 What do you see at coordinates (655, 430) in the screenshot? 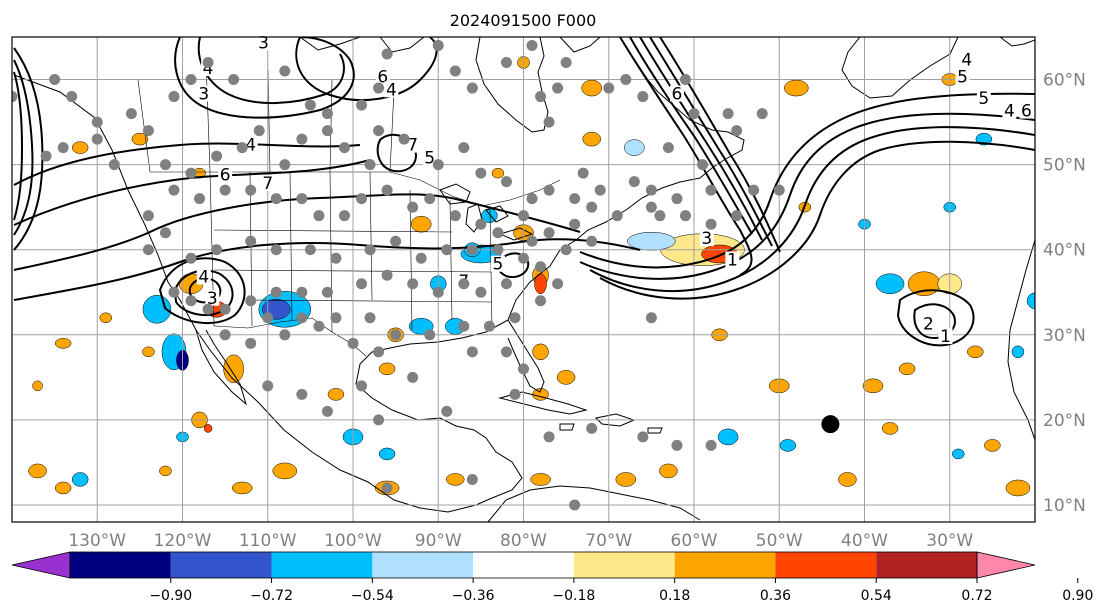
I see `puerto-rico-coastline` at bounding box center [655, 430].